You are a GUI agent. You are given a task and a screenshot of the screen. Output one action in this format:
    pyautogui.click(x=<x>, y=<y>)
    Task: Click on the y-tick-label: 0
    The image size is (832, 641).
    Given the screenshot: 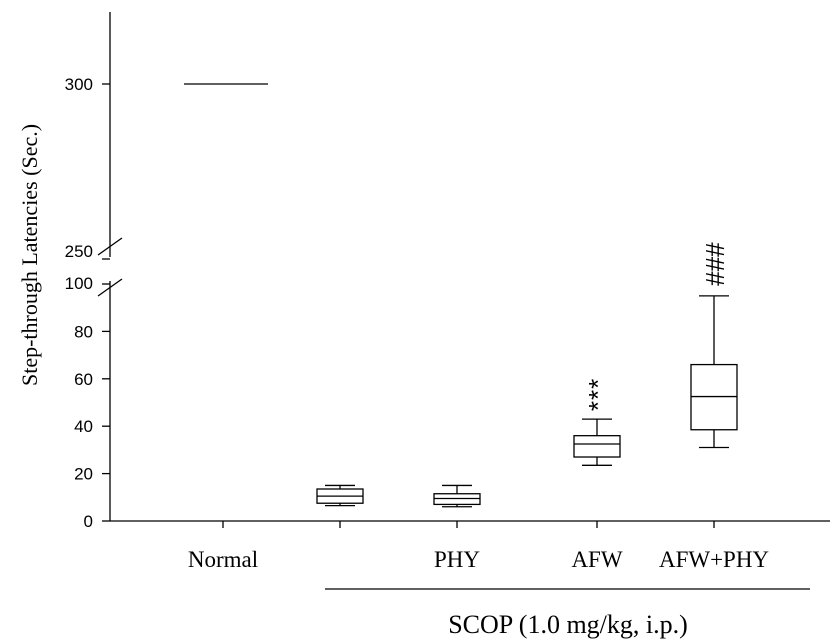 What is the action you would take?
    pyautogui.click(x=88, y=521)
    